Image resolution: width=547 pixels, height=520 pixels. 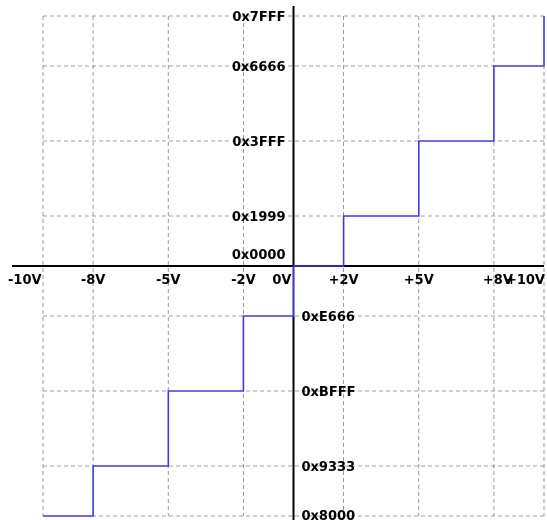 What do you see at coordinates (93, 280) in the screenshot?
I see `x-tick-label: -8V` at bounding box center [93, 280].